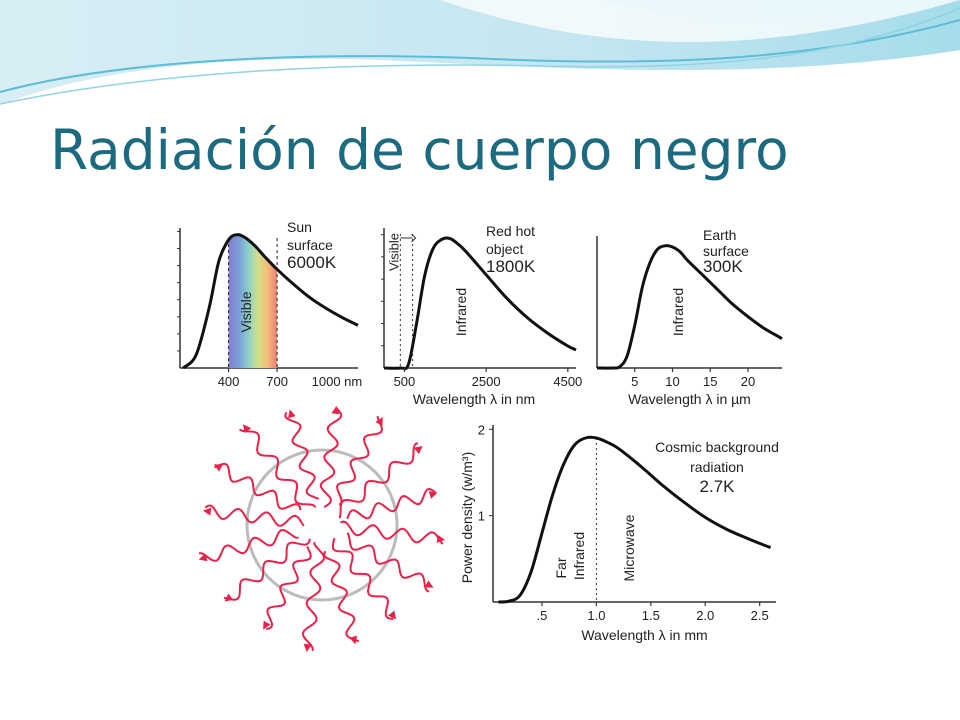  Describe the element at coordinates (651, 615) in the screenshot. I see `x-tick-label: 1.5` at that location.